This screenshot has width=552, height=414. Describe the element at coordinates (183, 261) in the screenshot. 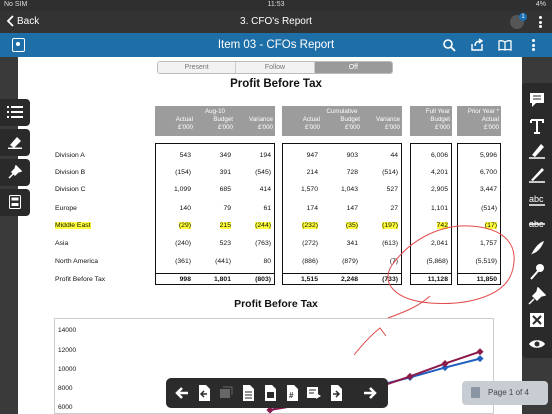

I see `cell-value: (361)` at that location.